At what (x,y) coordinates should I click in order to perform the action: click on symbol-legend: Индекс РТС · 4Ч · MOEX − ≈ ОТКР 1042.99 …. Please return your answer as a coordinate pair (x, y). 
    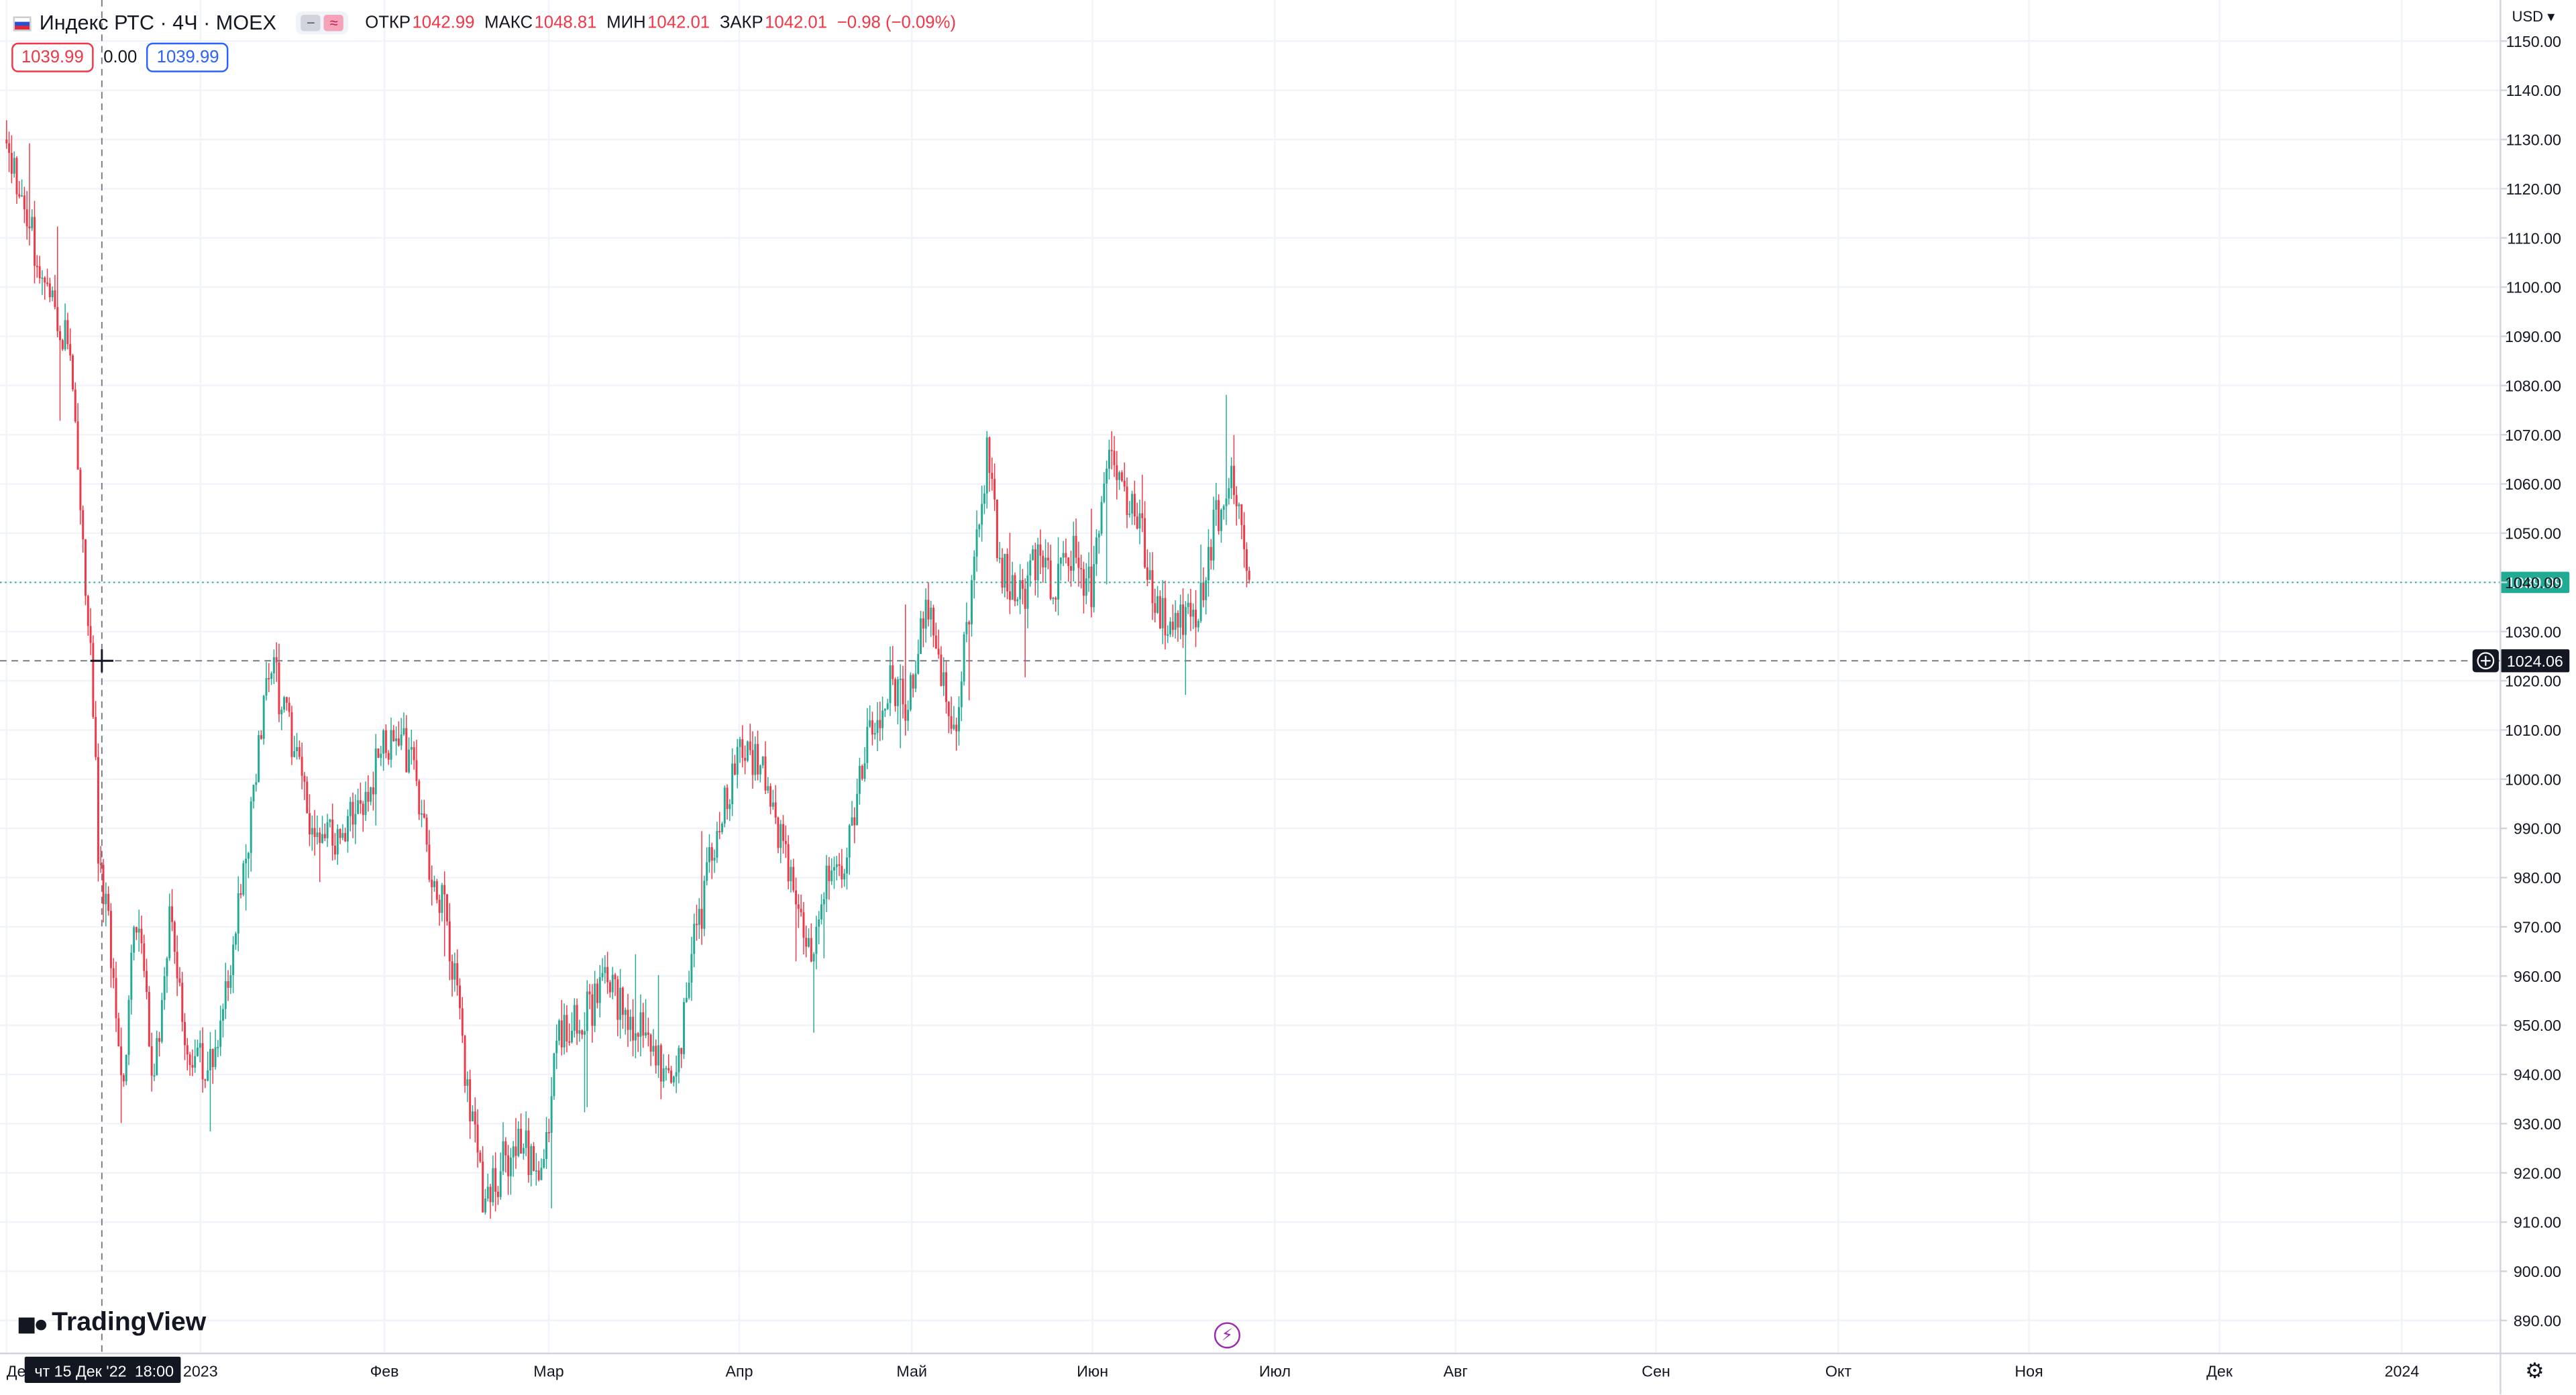
    Looking at the image, I should click on (484, 23).